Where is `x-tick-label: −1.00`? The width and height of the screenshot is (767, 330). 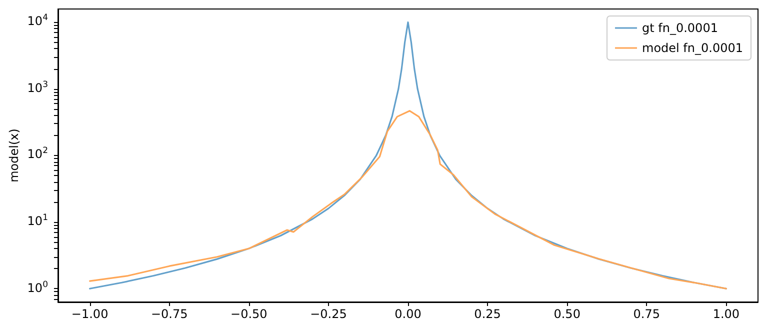 x-tick-label: −1.00 is located at coordinates (89, 314).